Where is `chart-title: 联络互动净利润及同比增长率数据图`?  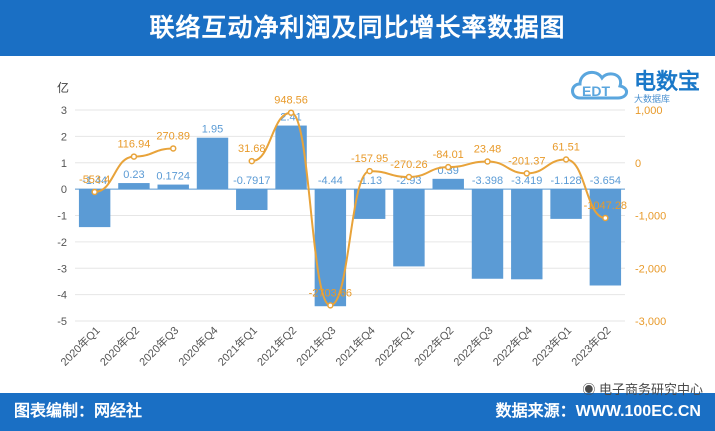
chart-title: 联络互动净利润及同比增长率数据图 is located at coordinates (357, 28).